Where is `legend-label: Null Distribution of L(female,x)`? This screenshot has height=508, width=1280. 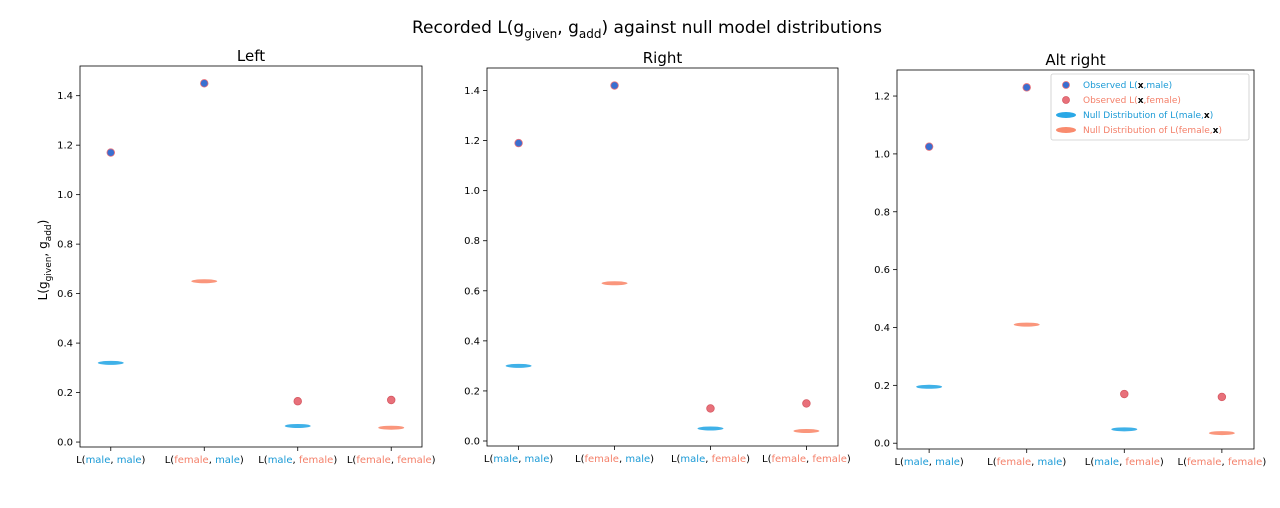
legend-label: Null Distribution of L(female,x) is located at coordinates (1152, 131).